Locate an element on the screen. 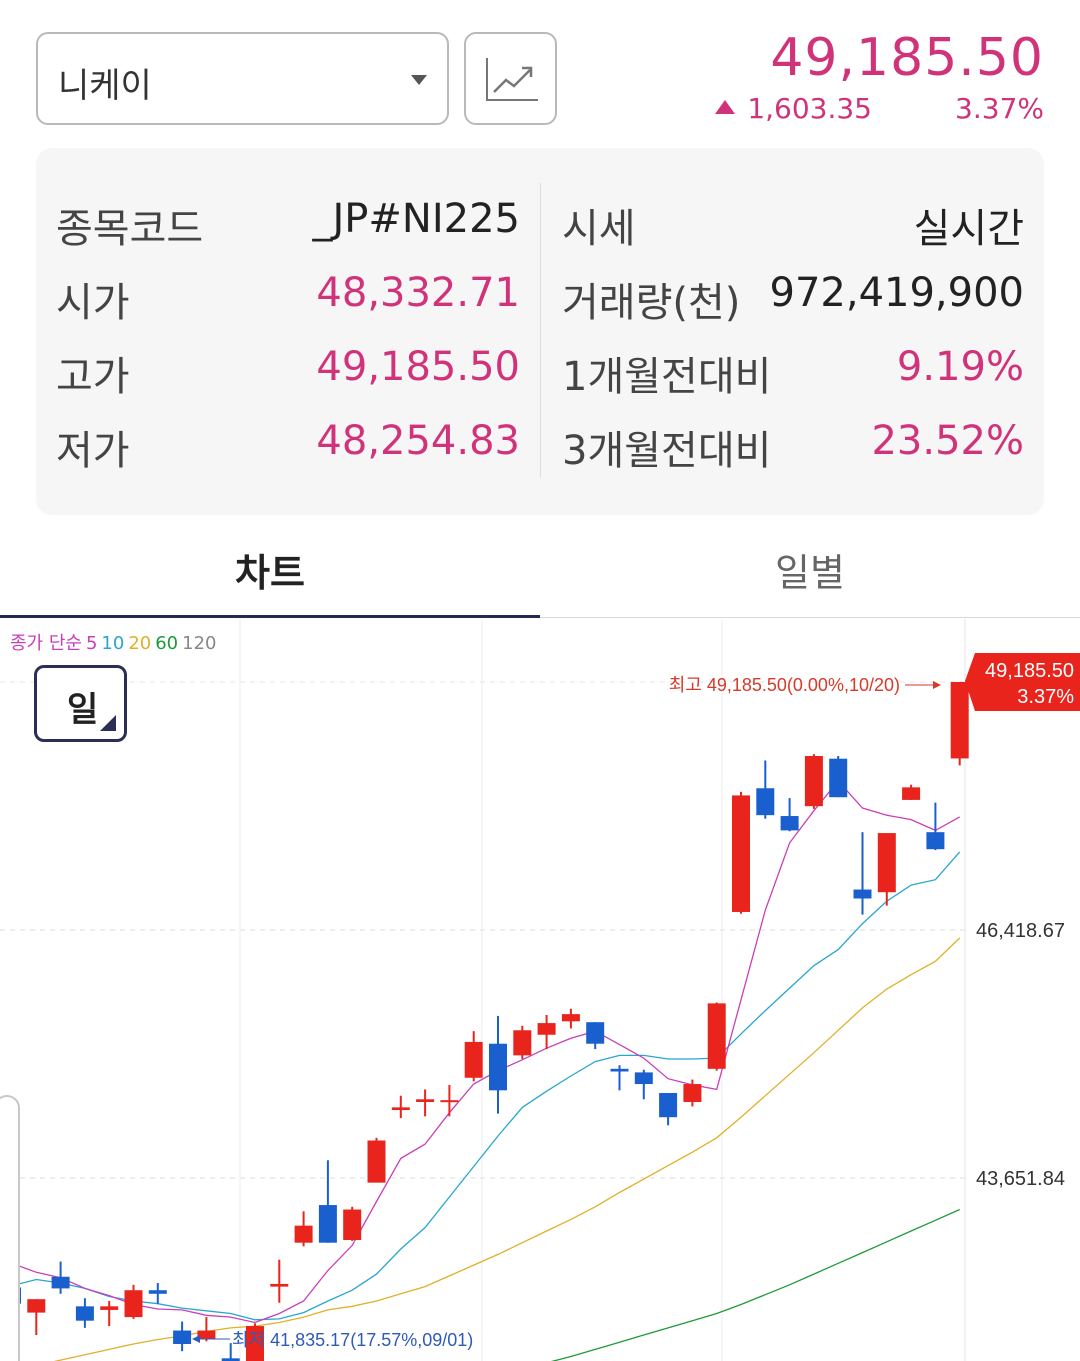  info-row-open: 시가 48,332.71 is located at coordinates (288, 298).